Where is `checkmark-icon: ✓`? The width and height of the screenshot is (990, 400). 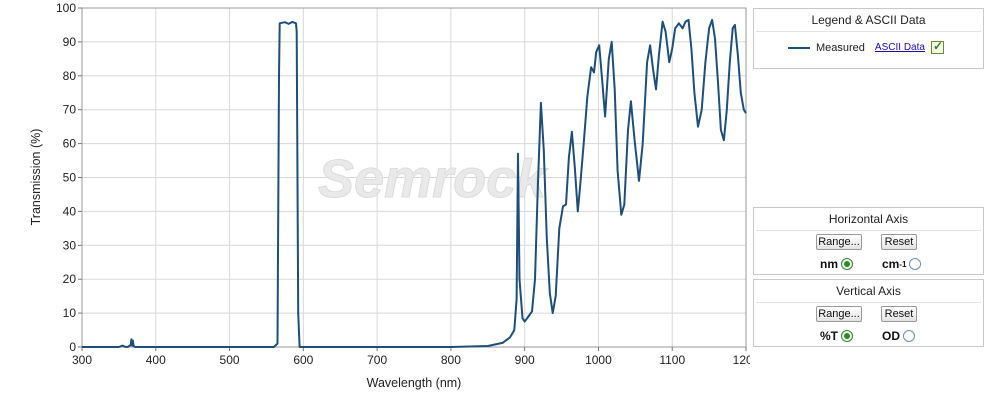
checkmark-icon: ✓ is located at coordinates (938, 46).